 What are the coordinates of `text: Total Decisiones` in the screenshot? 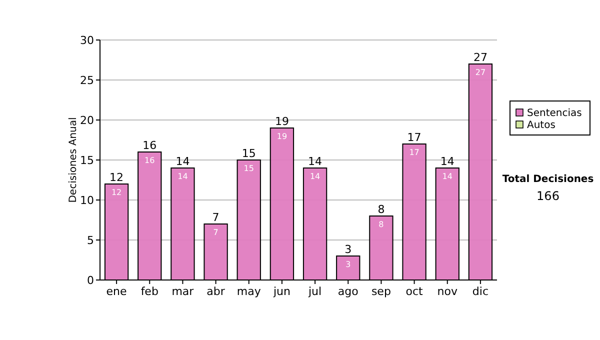 It's located at (548, 179).